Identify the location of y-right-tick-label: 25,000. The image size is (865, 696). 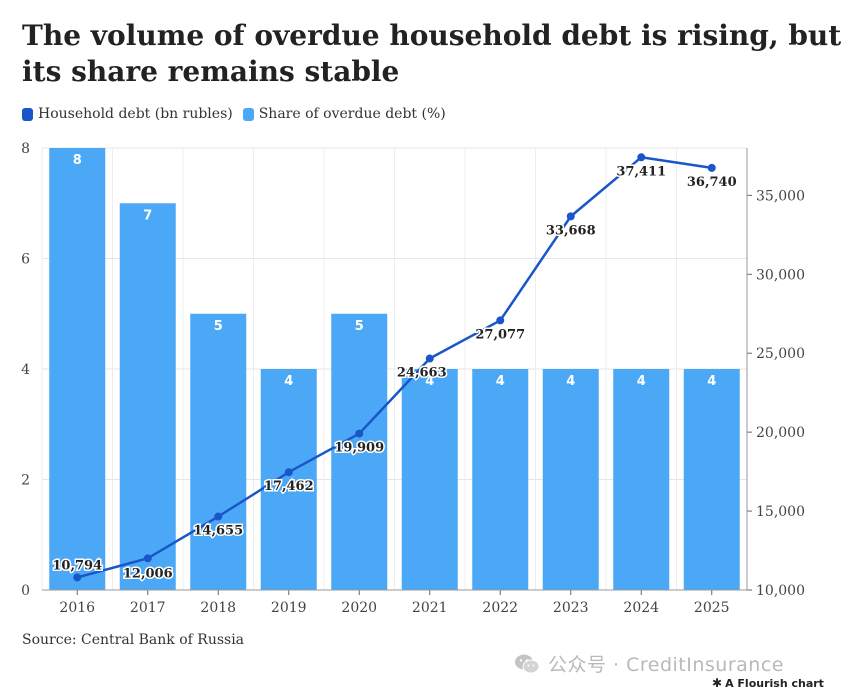
(780, 354).